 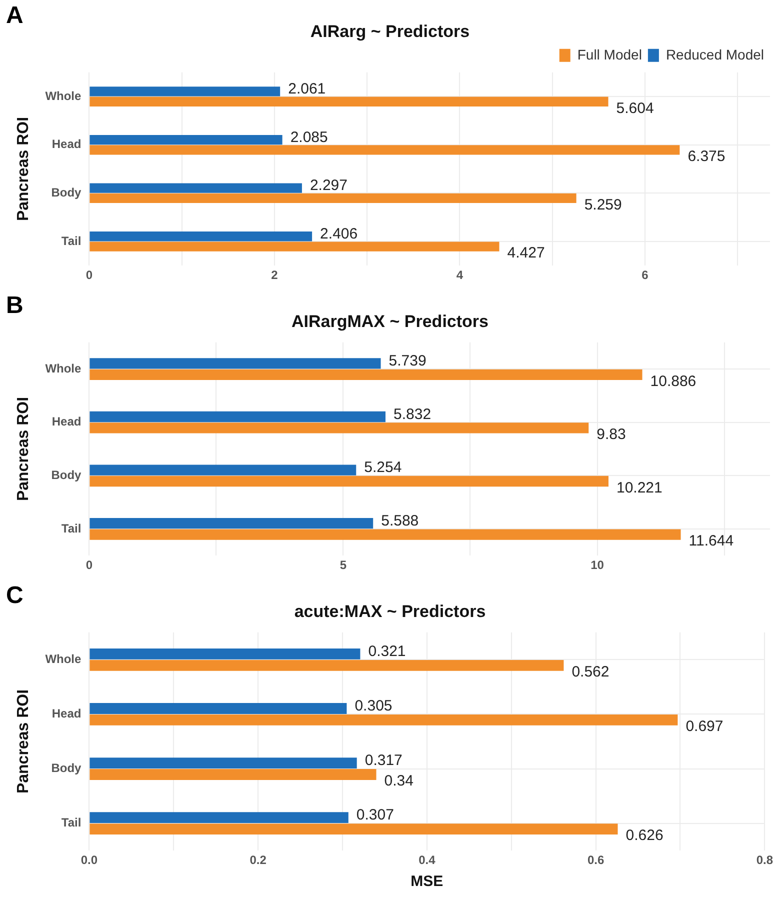 What do you see at coordinates (705, 727) in the screenshot?
I see `data-label: 0.697` at bounding box center [705, 727].